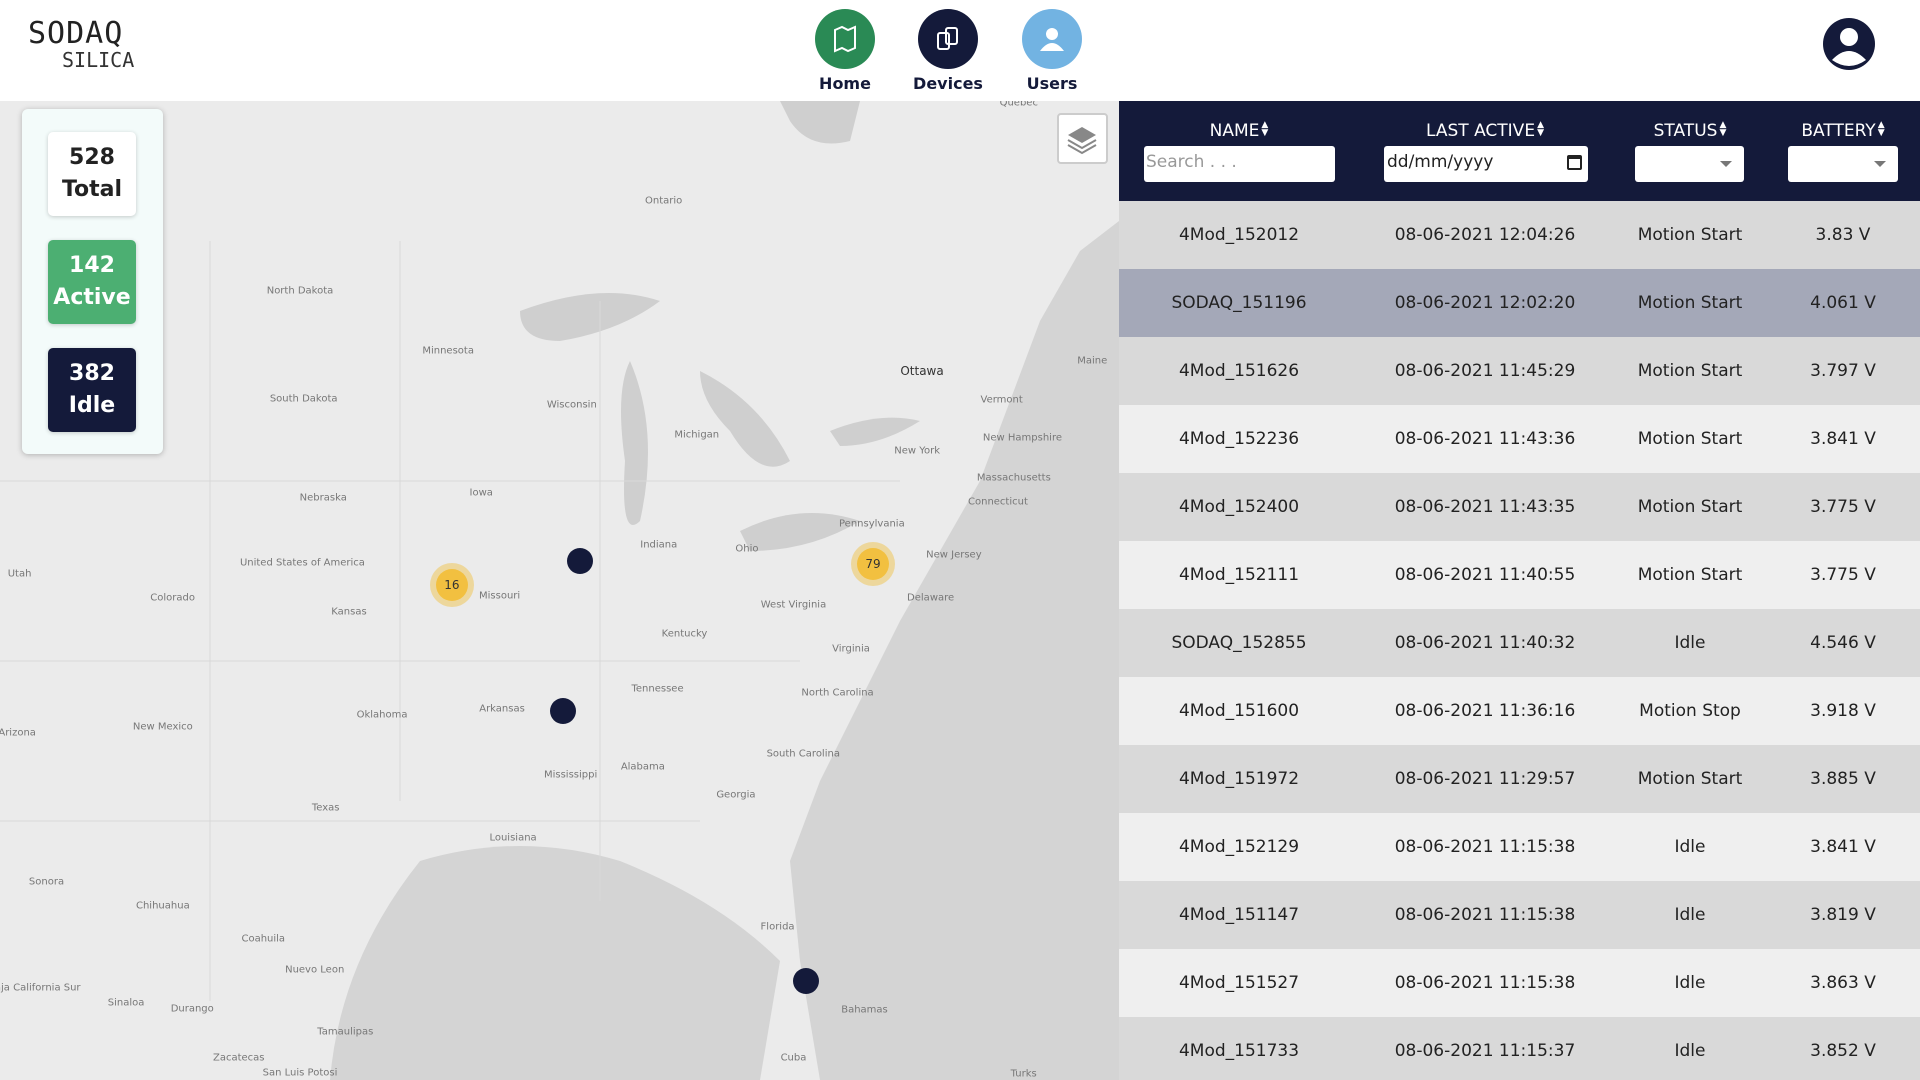  What do you see at coordinates (873, 564) in the screenshot?
I see `cluster-marker: 79` at bounding box center [873, 564].